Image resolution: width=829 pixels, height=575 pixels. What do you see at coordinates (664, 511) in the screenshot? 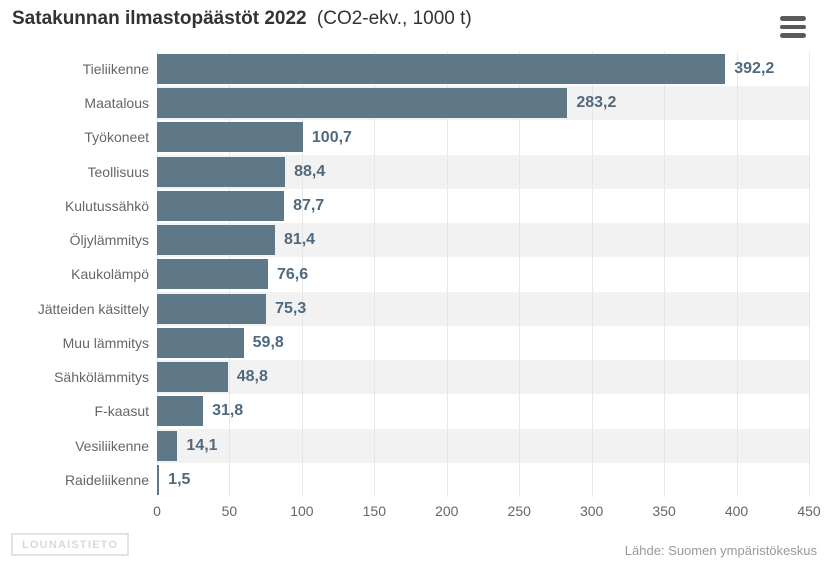
I see `x-tick-label: 350` at bounding box center [664, 511].